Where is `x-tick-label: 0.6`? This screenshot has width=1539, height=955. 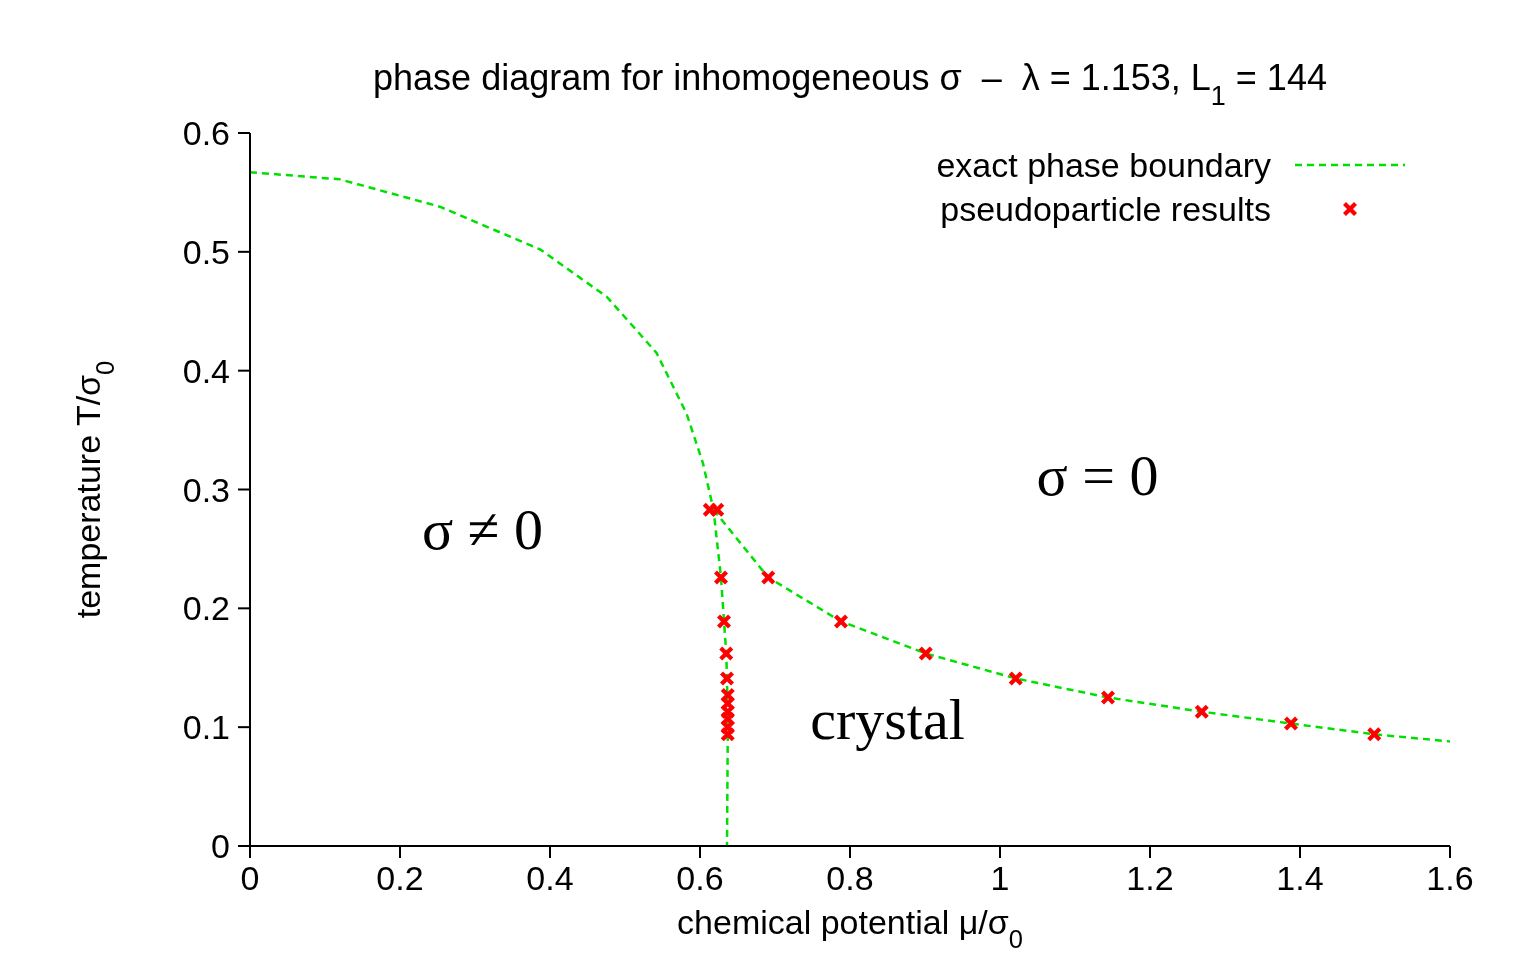 x-tick-label: 0.6 is located at coordinates (700, 878).